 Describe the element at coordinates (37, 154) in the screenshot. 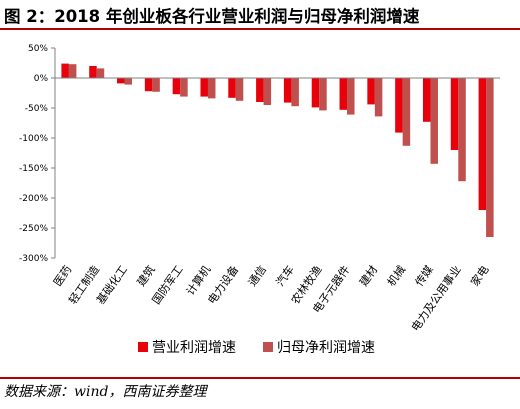

I see `y-axis: 50% 0% -50% -100% -150% -200% -250% -300%` at that location.